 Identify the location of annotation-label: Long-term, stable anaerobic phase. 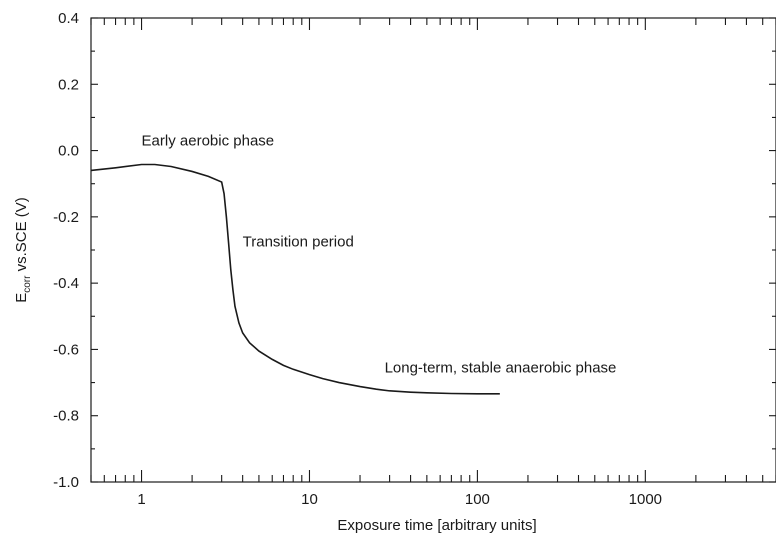
(501, 368).